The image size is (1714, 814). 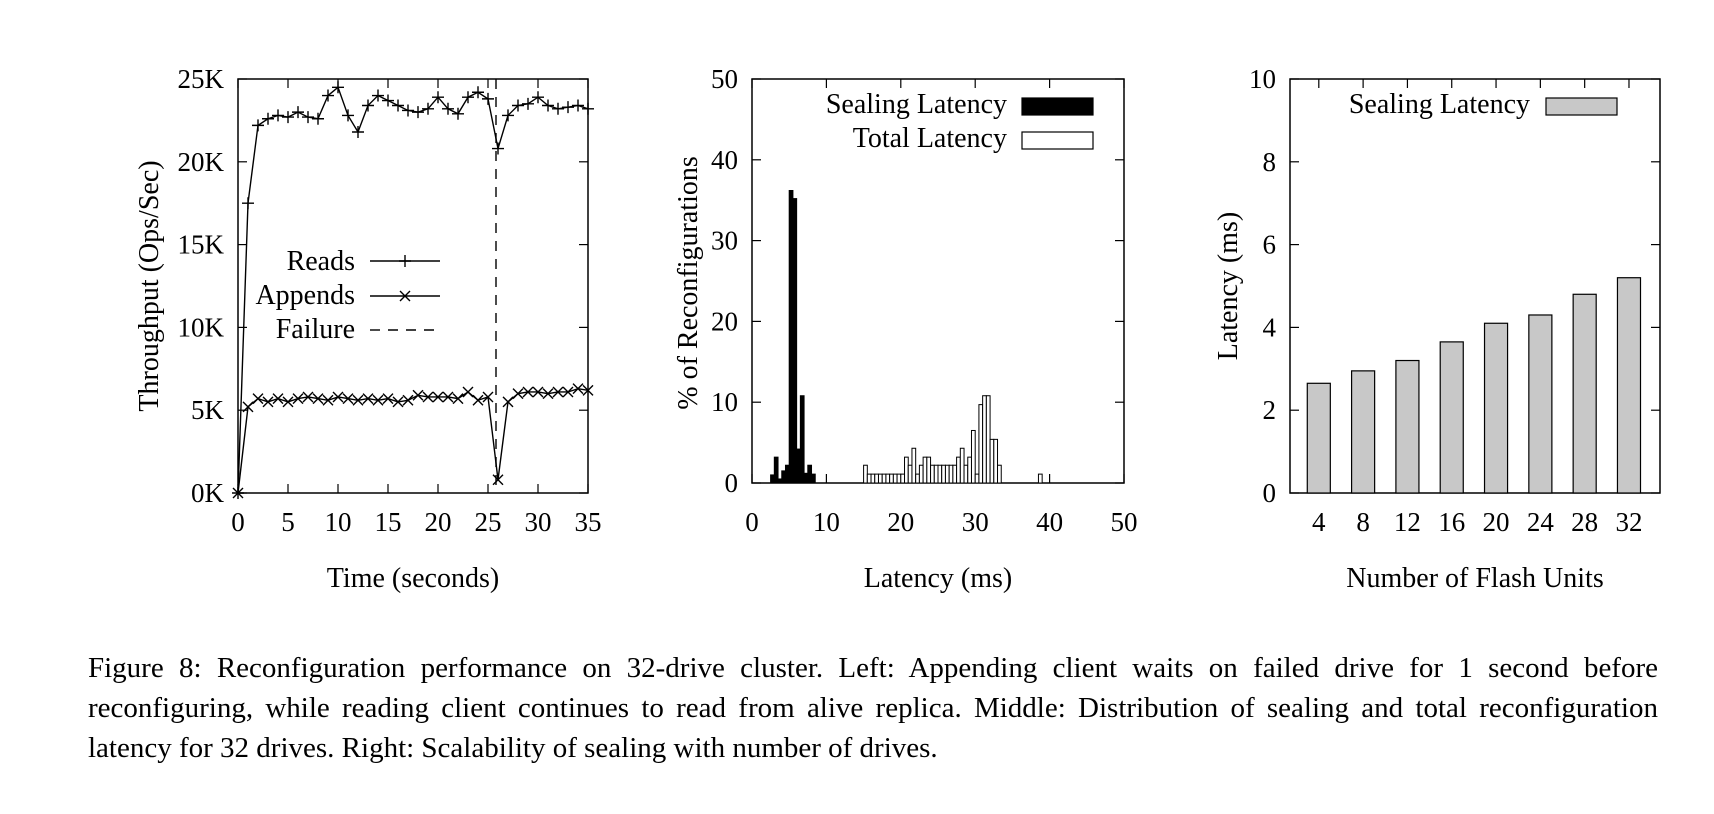 I want to click on right-plot-frame, so click(x=1475, y=286).